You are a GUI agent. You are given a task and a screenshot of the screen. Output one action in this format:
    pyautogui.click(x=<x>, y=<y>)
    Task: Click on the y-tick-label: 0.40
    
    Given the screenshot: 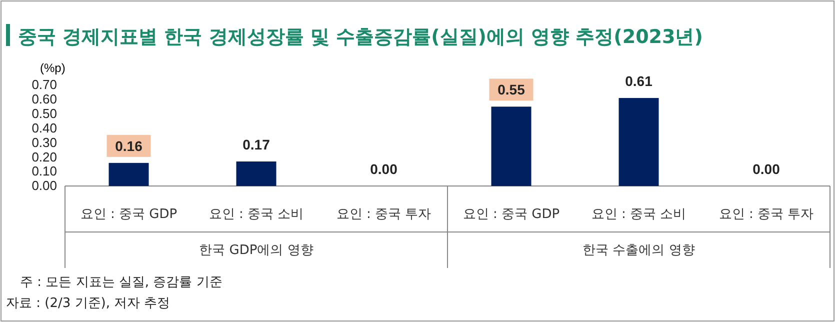 What is the action you would take?
    pyautogui.click(x=44, y=128)
    